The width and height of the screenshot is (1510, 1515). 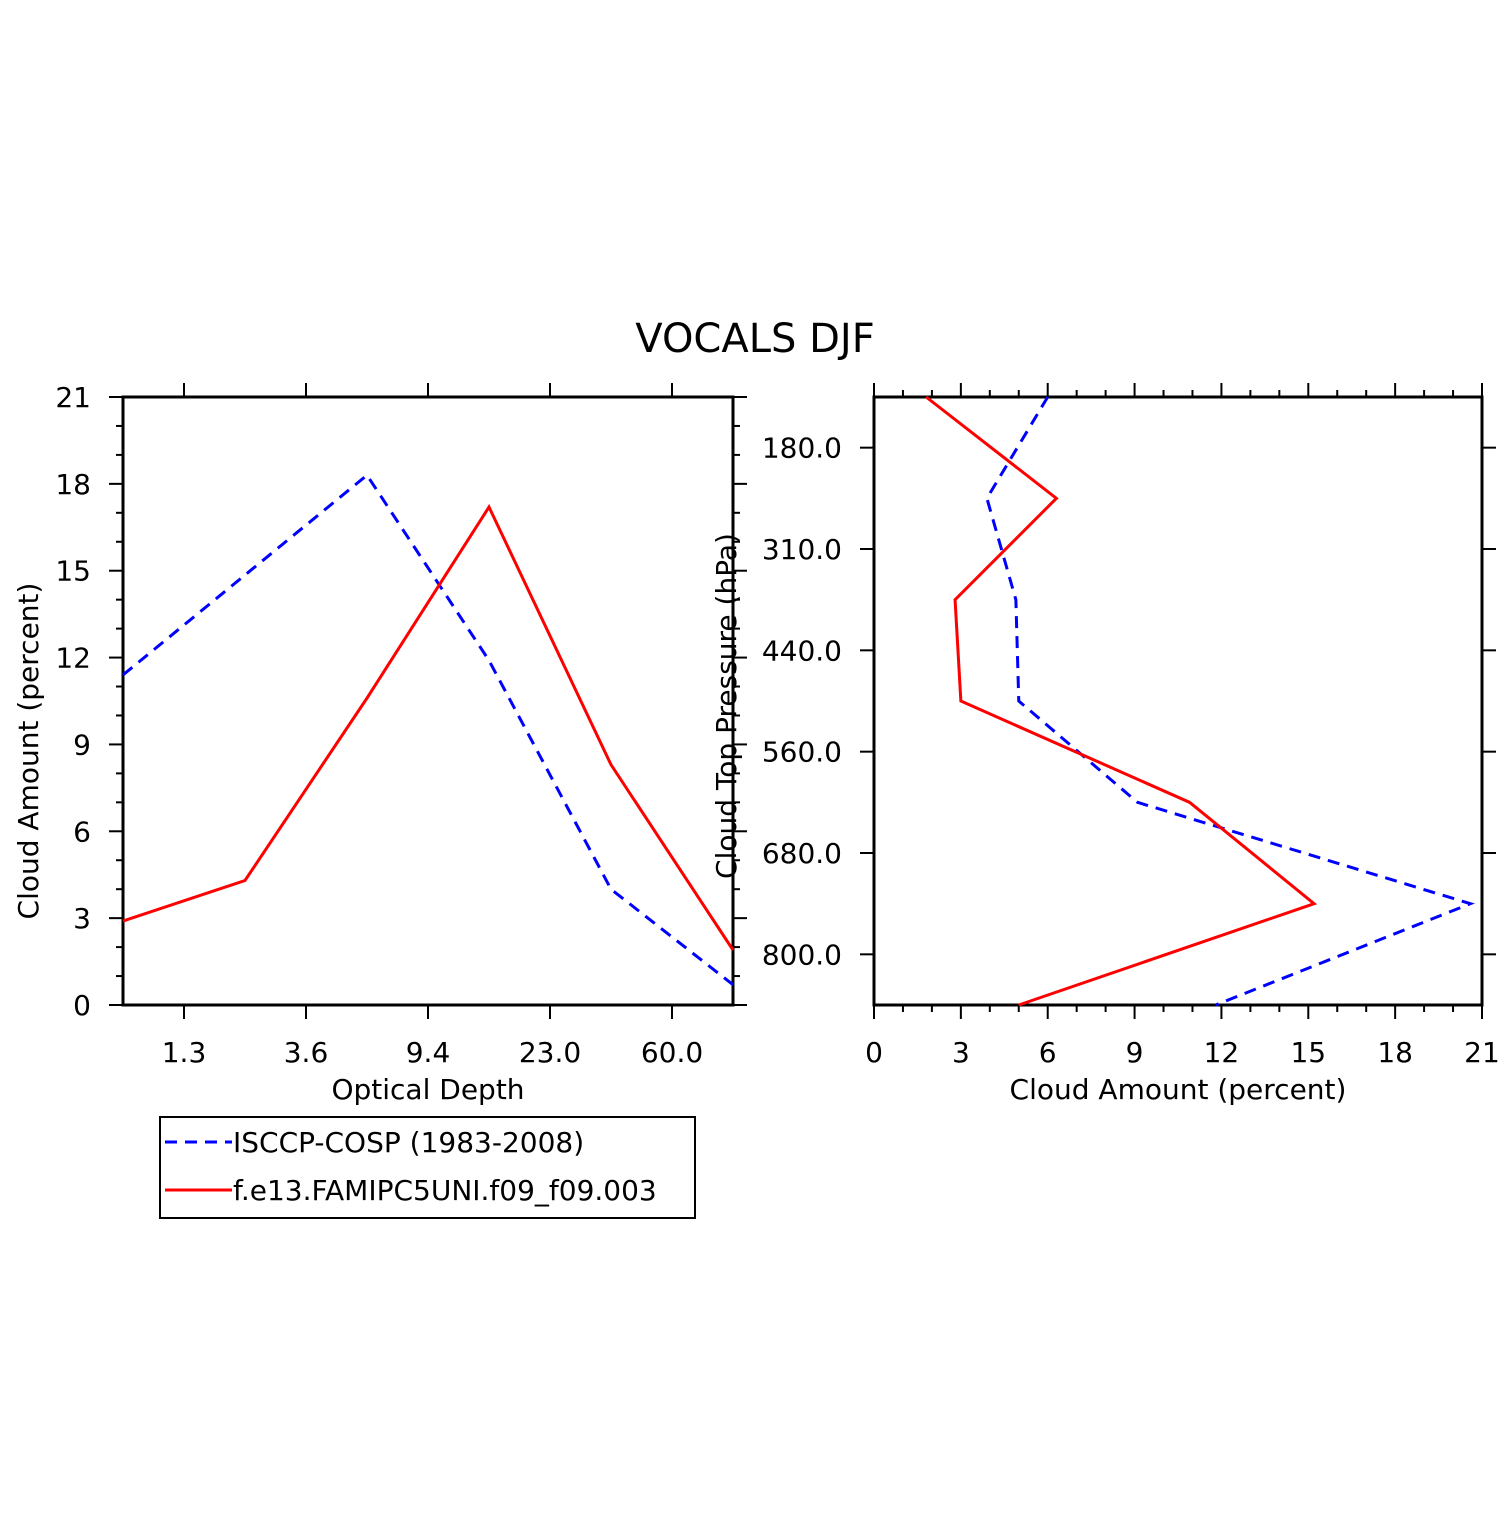 What do you see at coordinates (445, 1190) in the screenshot?
I see `legend-label-model: f.e13.FAMIPC5UNI.f09_f09.003` at bounding box center [445, 1190].